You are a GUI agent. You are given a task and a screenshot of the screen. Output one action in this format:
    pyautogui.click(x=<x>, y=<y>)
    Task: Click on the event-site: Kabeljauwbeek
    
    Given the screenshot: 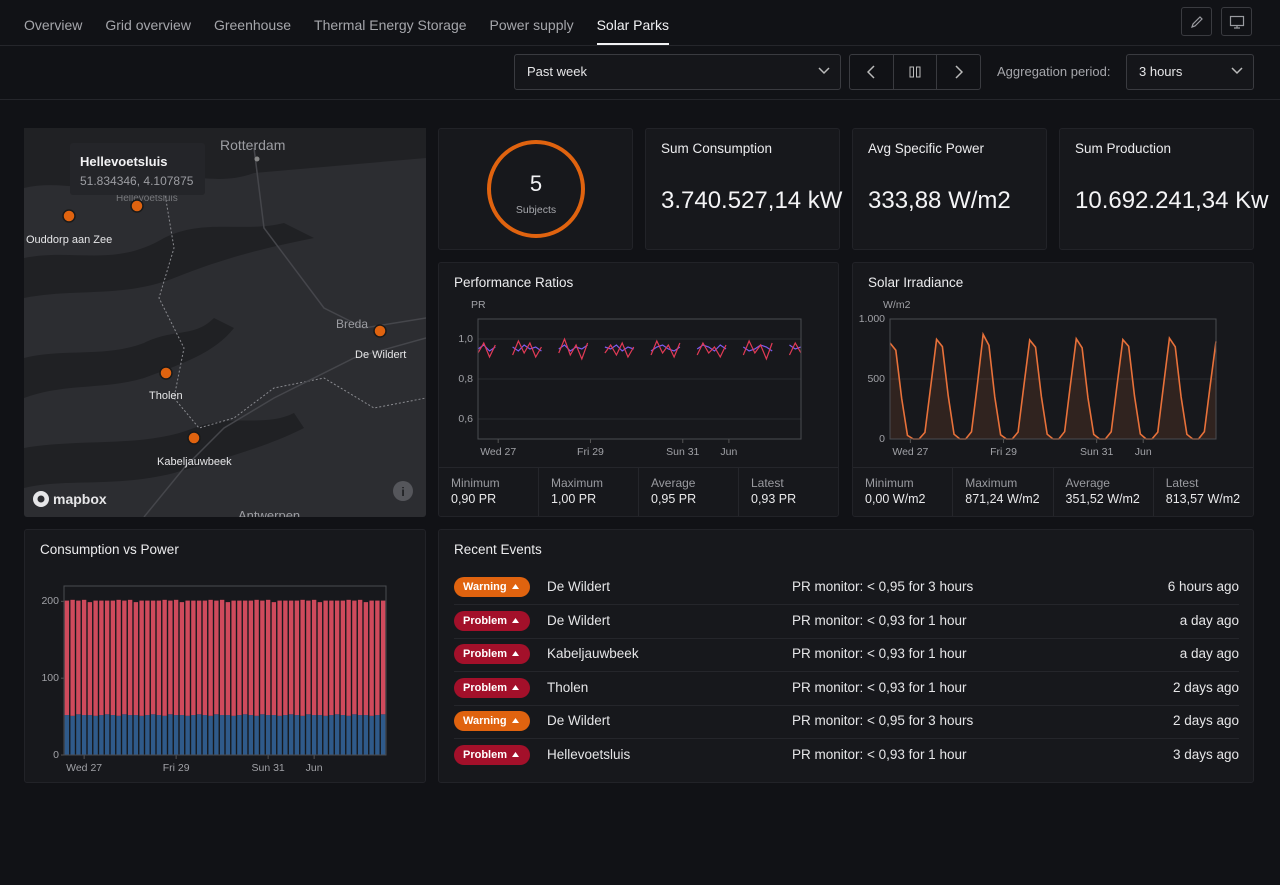 What is the action you would take?
    pyautogui.click(x=593, y=653)
    